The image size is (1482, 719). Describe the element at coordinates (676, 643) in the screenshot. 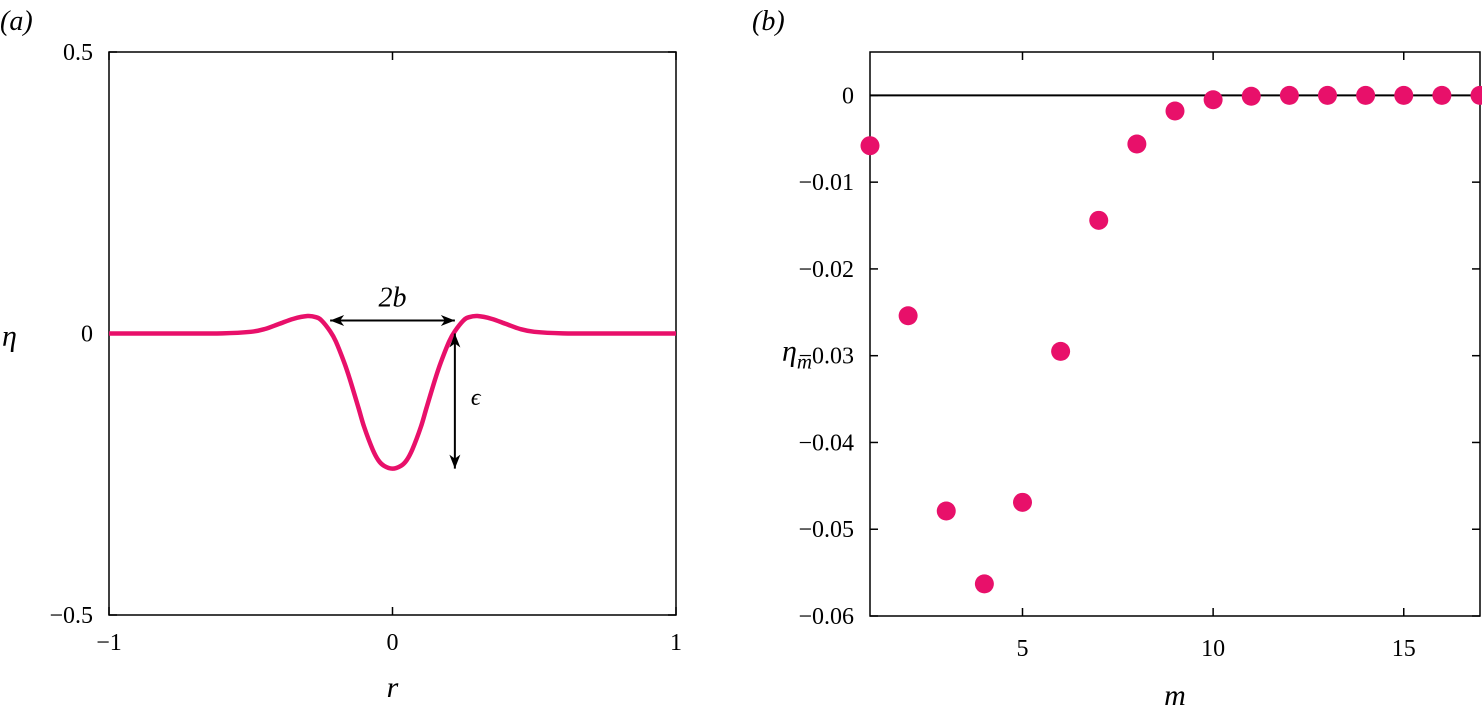

I see `panel-a-xtick-label: 1` at that location.